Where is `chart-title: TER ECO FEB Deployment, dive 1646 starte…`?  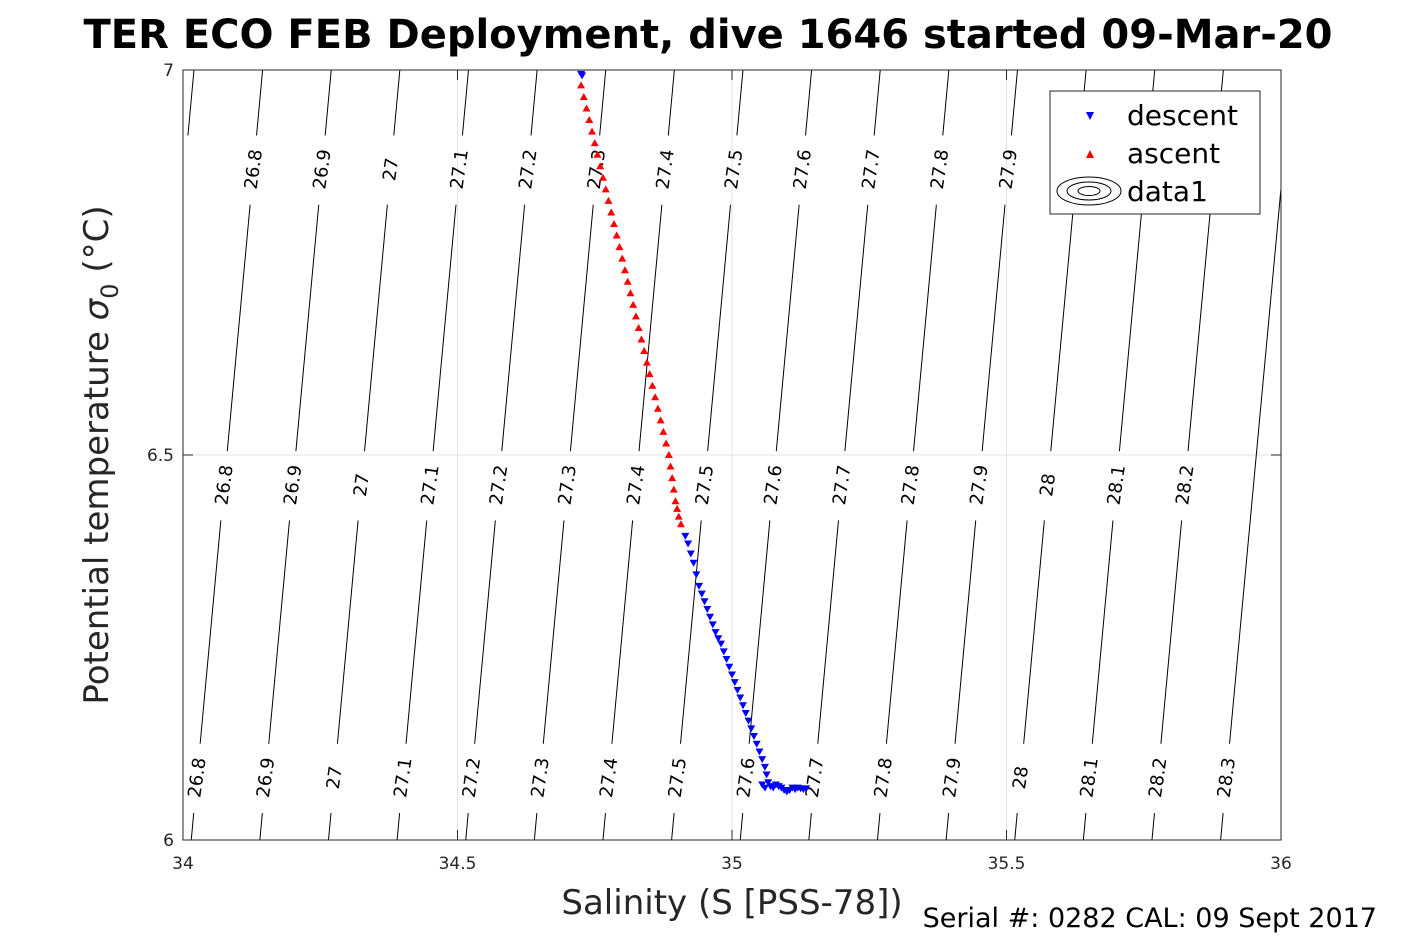
chart-title: TER ECO FEB Deployment, dive 1646 starte… is located at coordinates (707, 35).